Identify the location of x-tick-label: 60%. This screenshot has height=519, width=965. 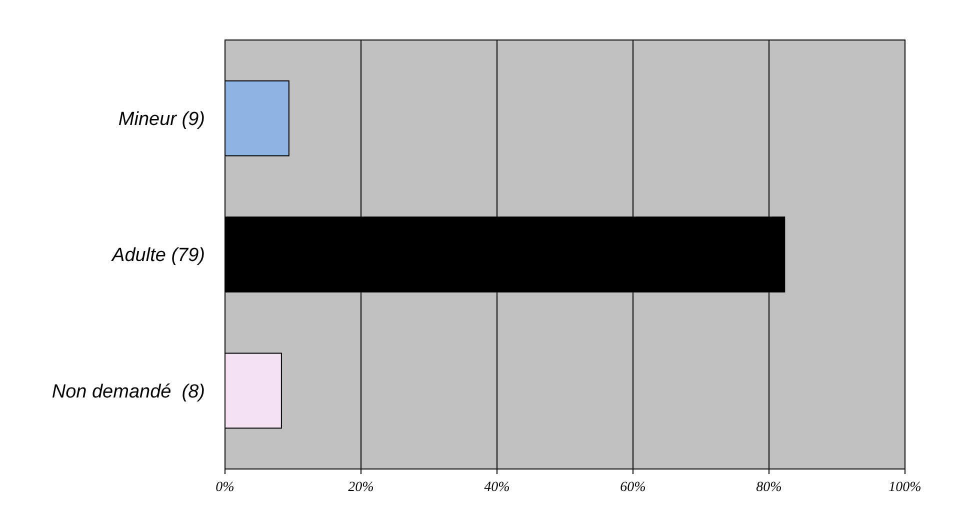
(633, 487).